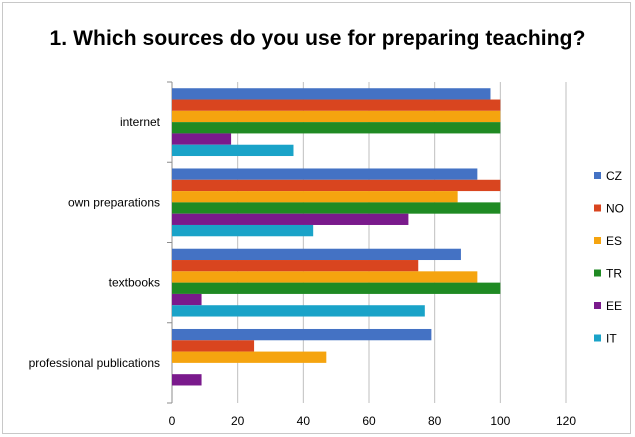 This screenshot has width=635, height=437. What do you see at coordinates (611, 339) in the screenshot?
I see `legend-label-it: IT` at bounding box center [611, 339].